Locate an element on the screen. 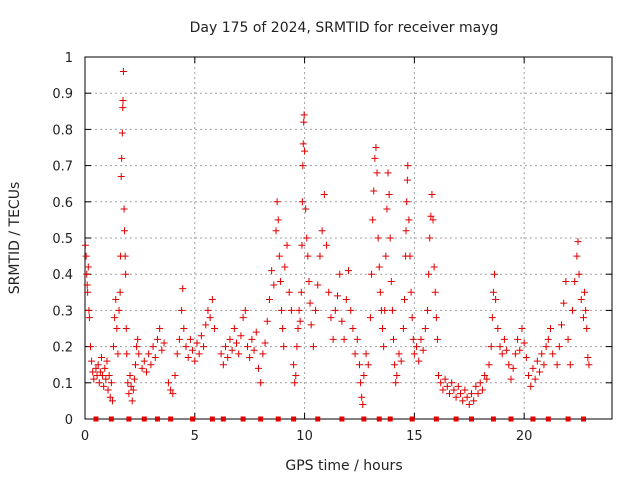 Image resolution: width=640 pixels, height=480 pixels. x-tick-label: 20 is located at coordinates (524, 436).